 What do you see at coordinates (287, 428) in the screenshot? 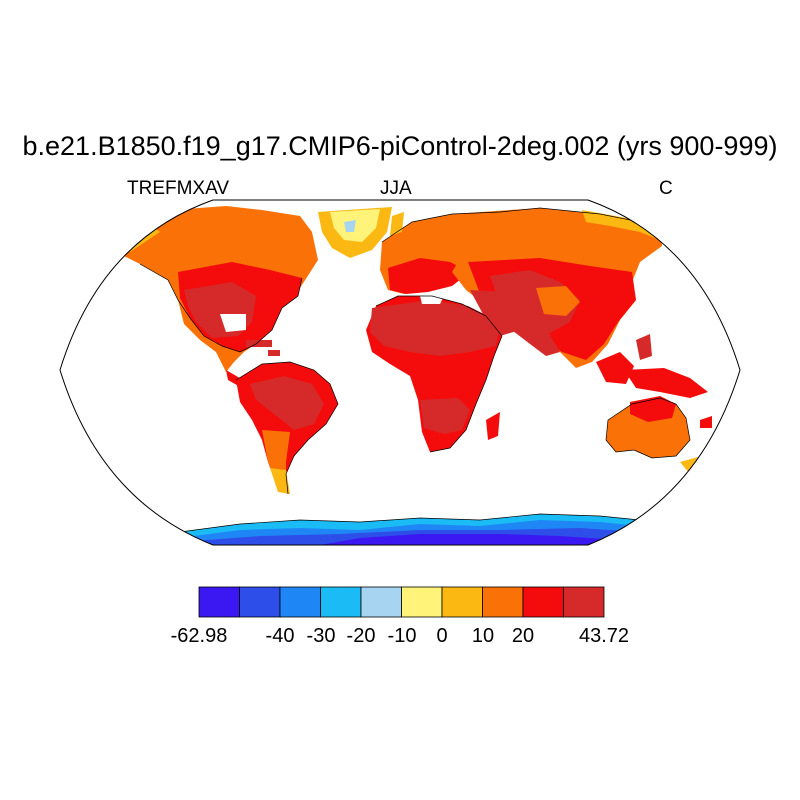
I see `south-america-region` at bounding box center [287, 428].